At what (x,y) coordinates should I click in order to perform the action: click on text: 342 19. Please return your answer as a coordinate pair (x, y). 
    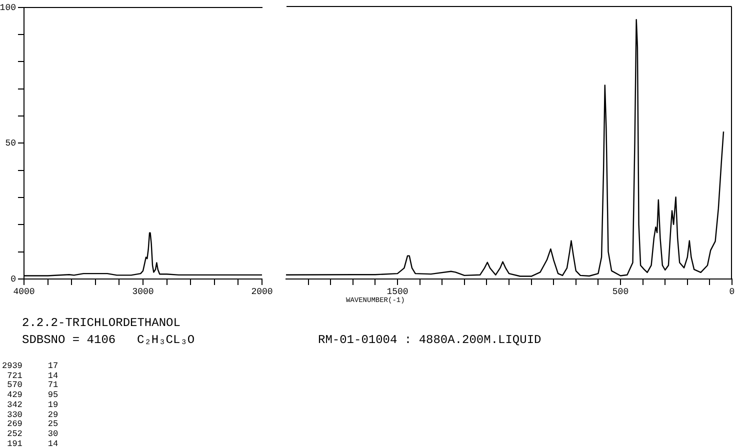
    Looking at the image, I should click on (32, 405).